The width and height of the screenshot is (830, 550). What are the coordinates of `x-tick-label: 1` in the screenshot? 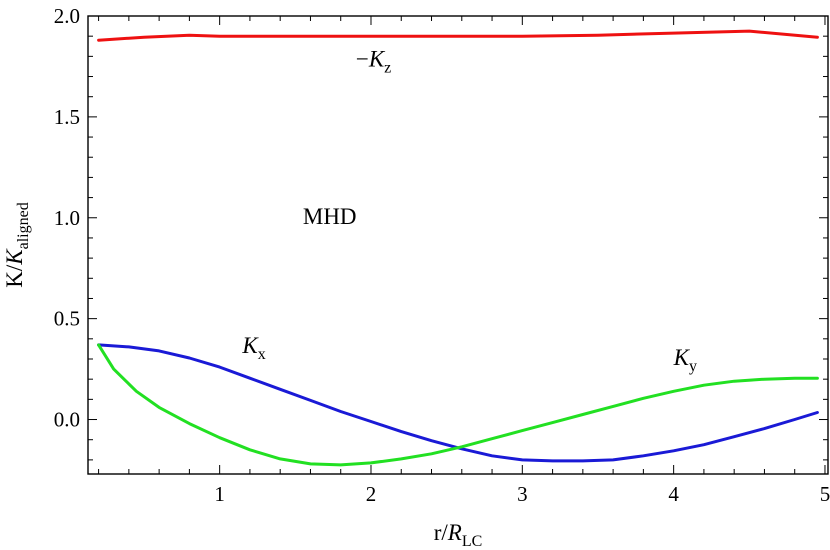 It's located at (219, 494).